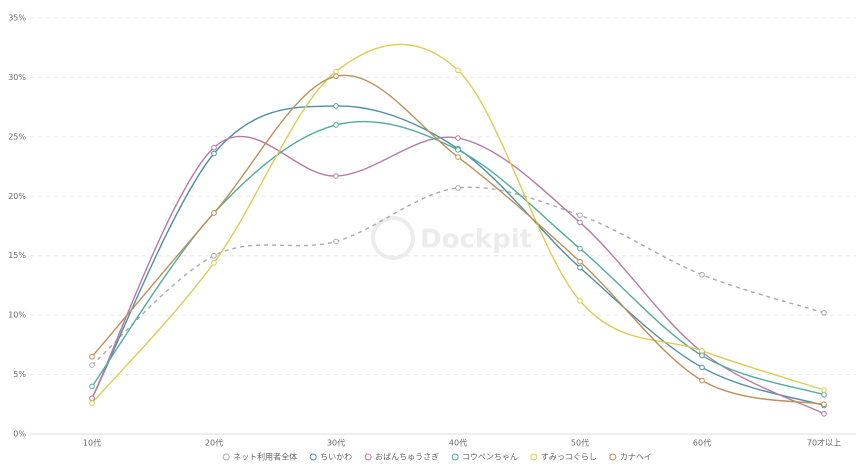 The width and height of the screenshot is (856, 469). What do you see at coordinates (19, 434) in the screenshot?
I see `y-tick-label: 0%` at bounding box center [19, 434].